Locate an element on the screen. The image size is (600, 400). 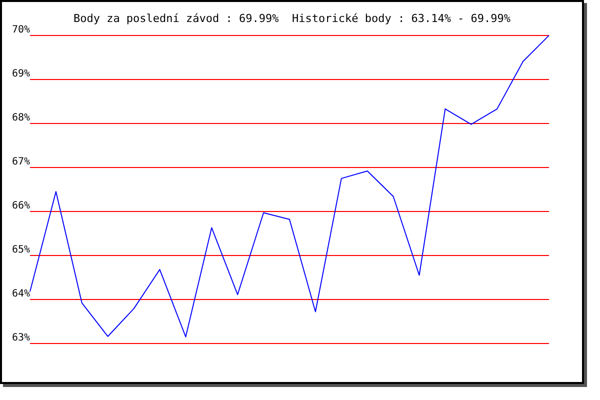
y-tick-label: 68% is located at coordinates (21, 118).